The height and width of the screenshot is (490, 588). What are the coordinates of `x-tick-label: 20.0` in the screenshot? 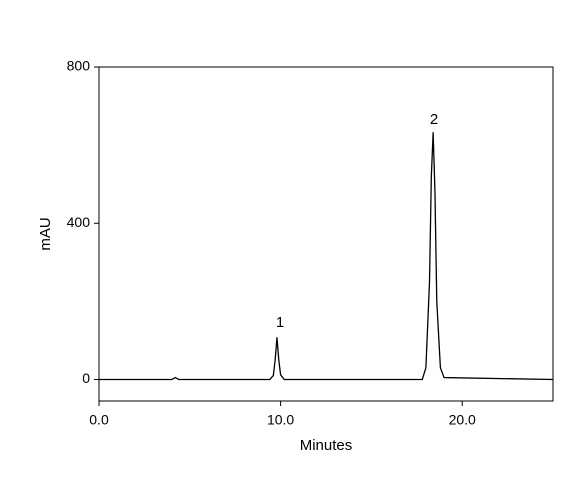 It's located at (462, 420).